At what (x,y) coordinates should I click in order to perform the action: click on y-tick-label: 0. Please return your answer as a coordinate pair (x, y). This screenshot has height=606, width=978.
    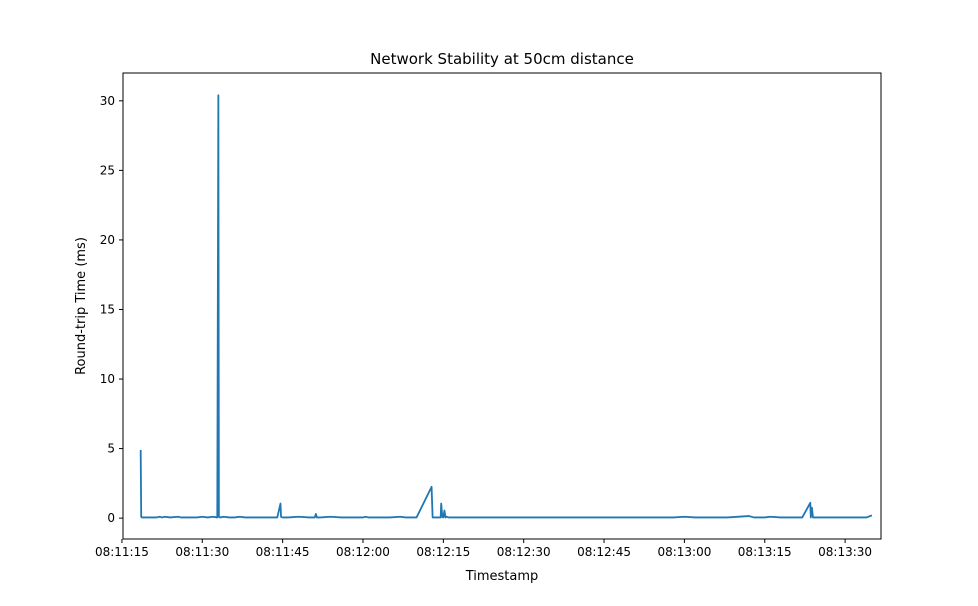
    Looking at the image, I should click on (111, 518).